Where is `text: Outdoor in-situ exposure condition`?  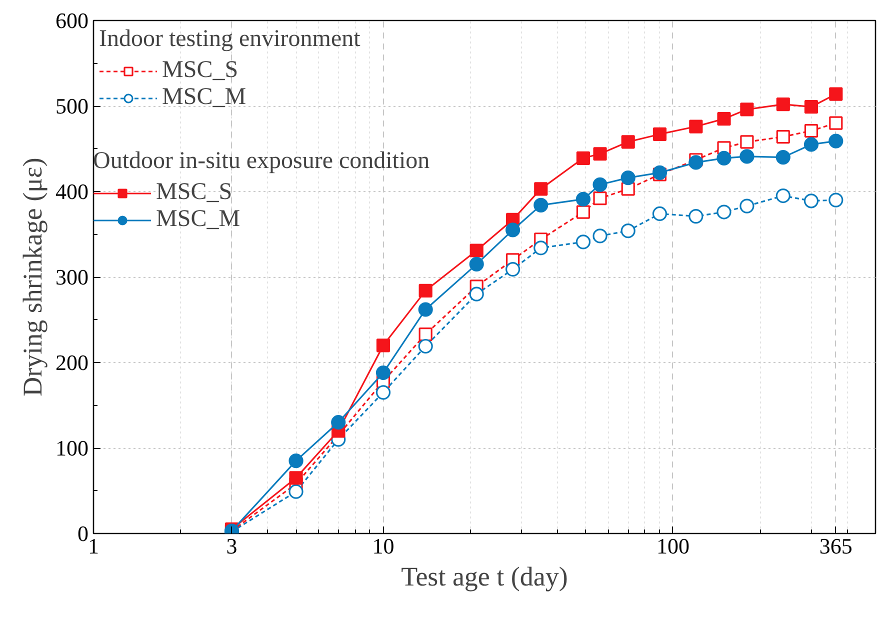 text: Outdoor in-situ exposure condition is located at coordinates (261, 161).